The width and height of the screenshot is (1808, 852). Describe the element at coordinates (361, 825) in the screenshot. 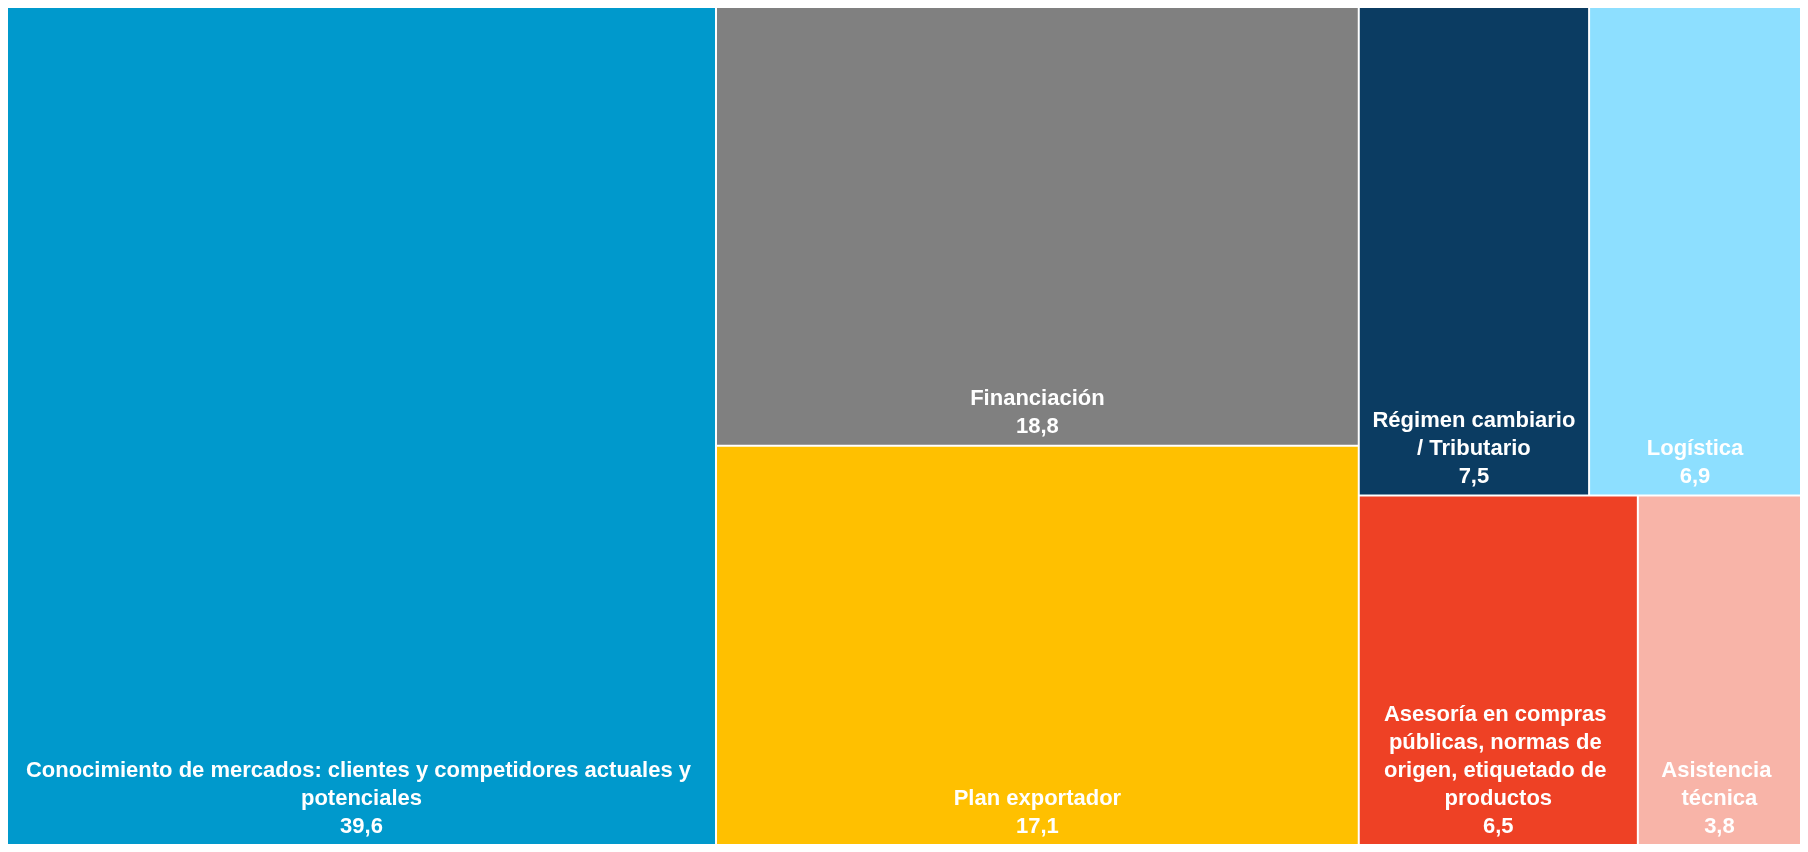

I see `data-label: 39,6` at that location.